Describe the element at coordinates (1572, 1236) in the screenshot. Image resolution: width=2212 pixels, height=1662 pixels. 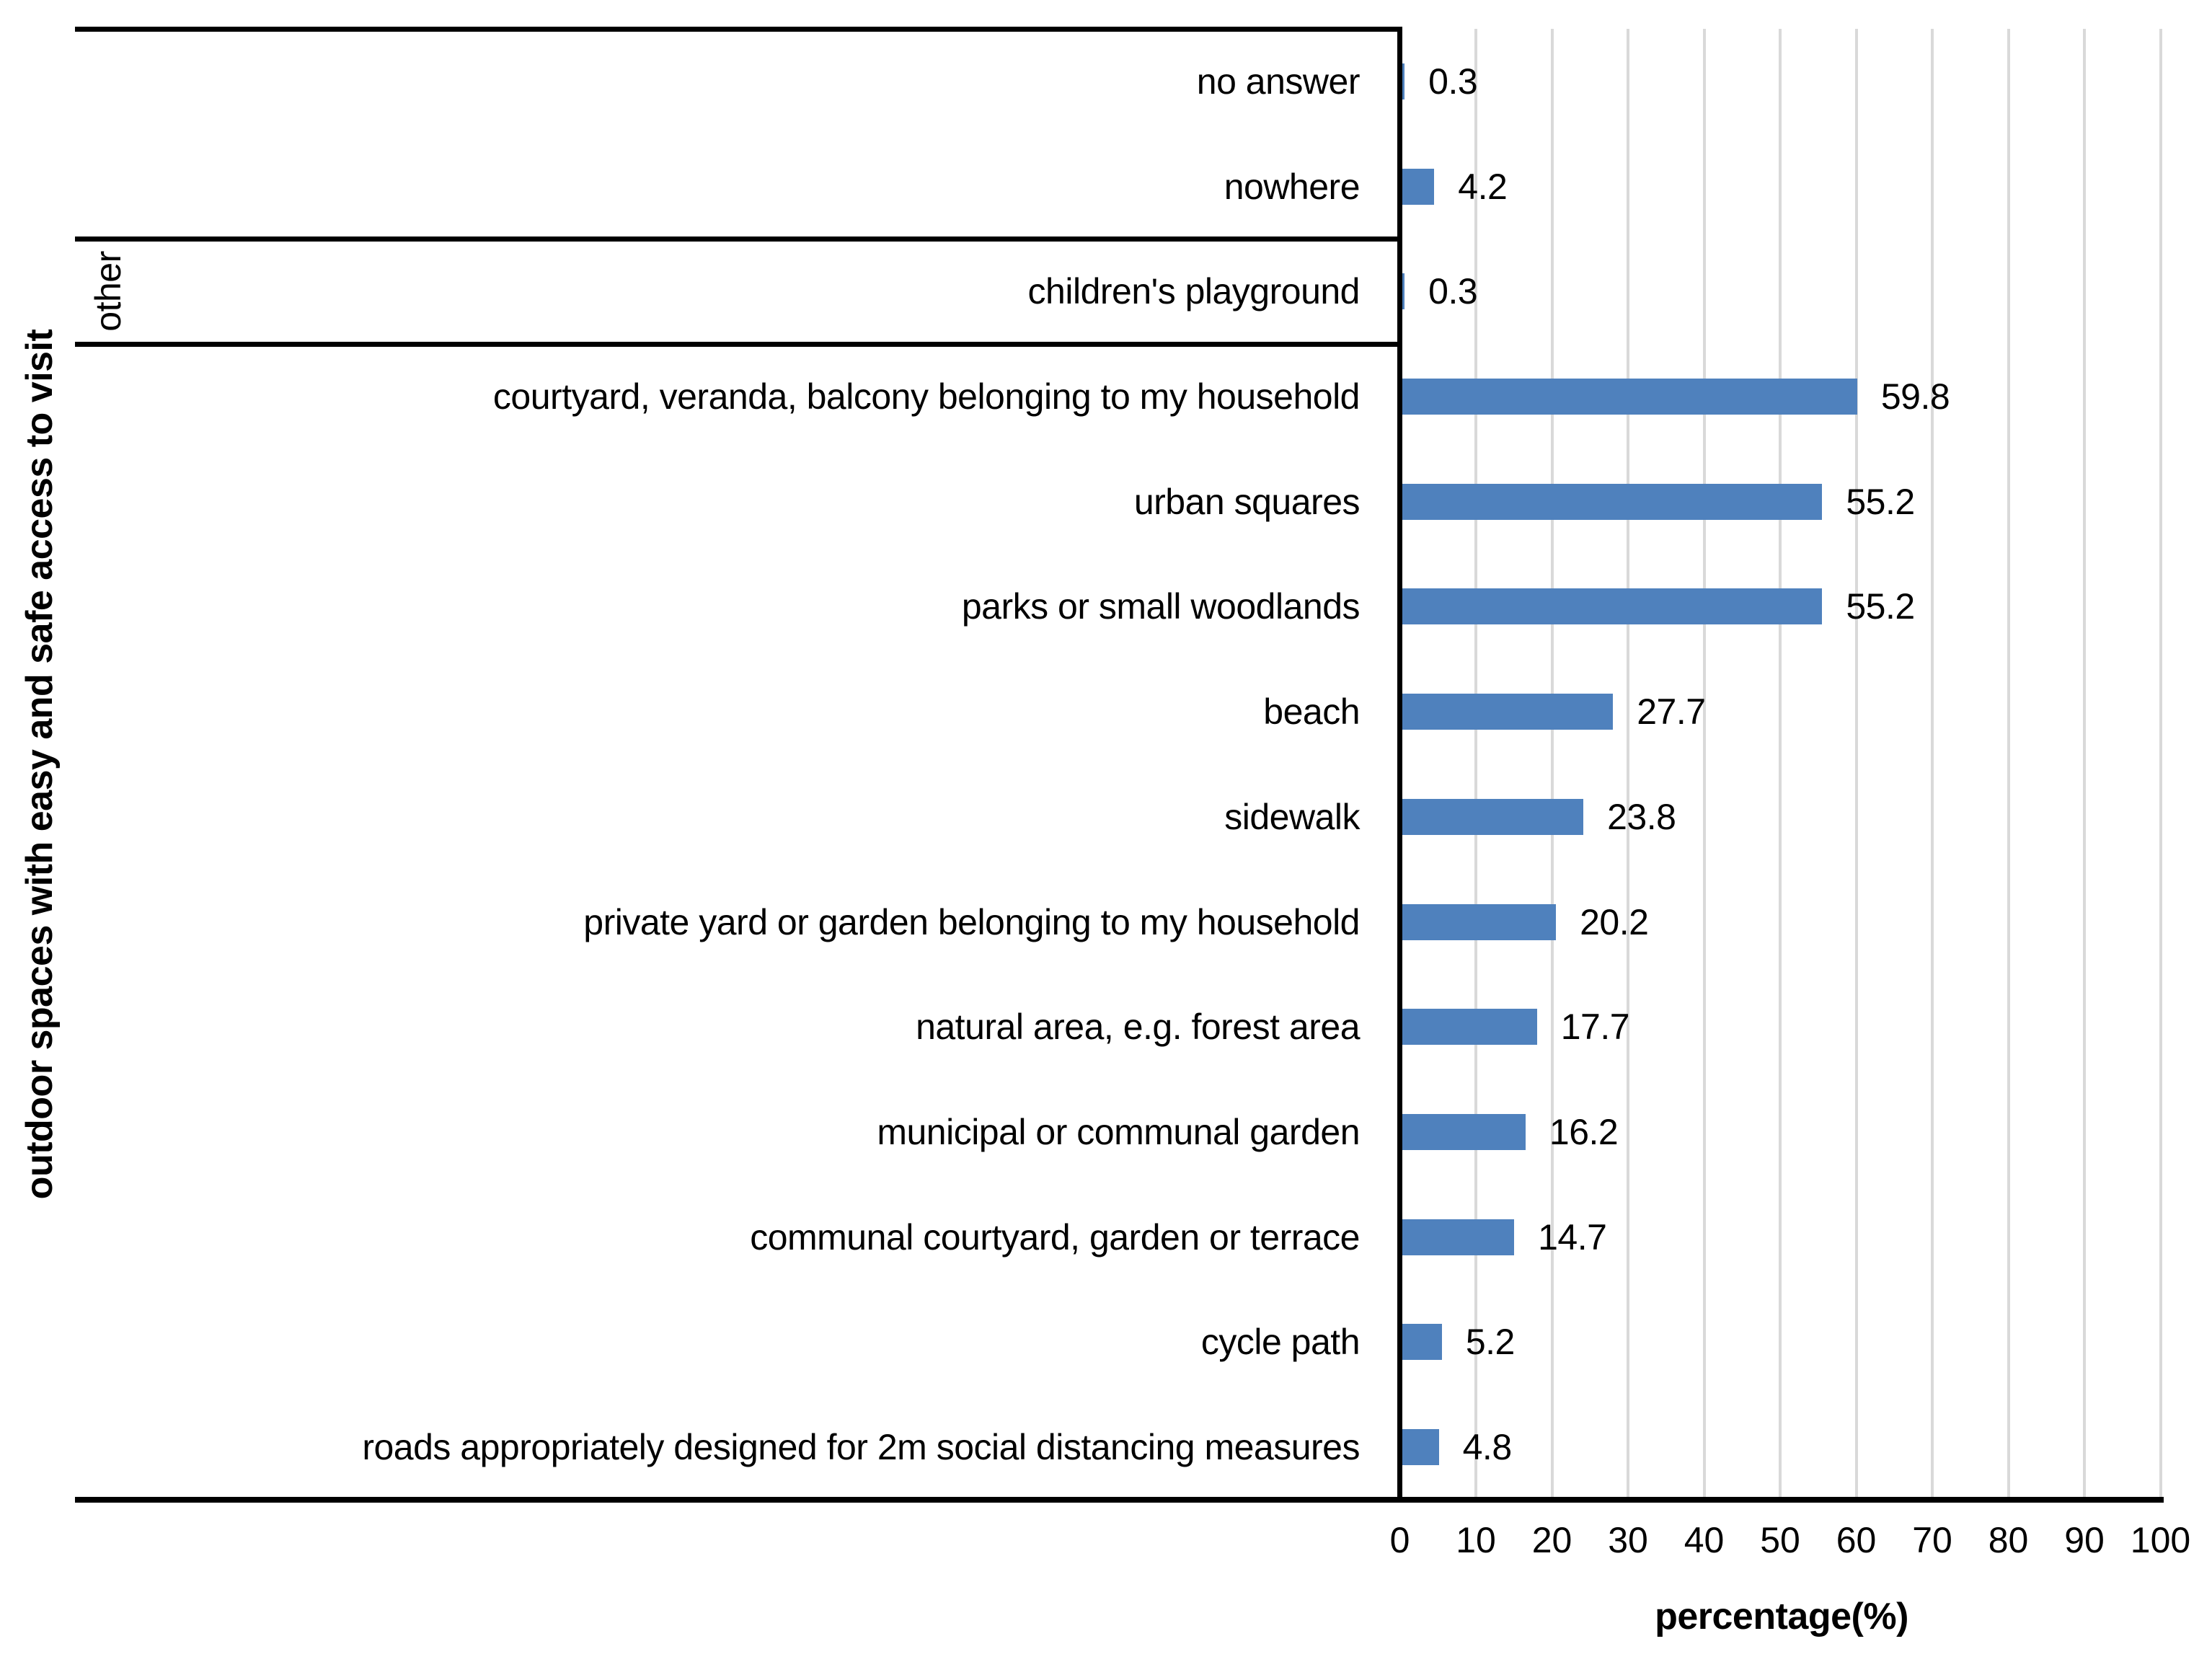
I see `value-label: 14.7` at that location.